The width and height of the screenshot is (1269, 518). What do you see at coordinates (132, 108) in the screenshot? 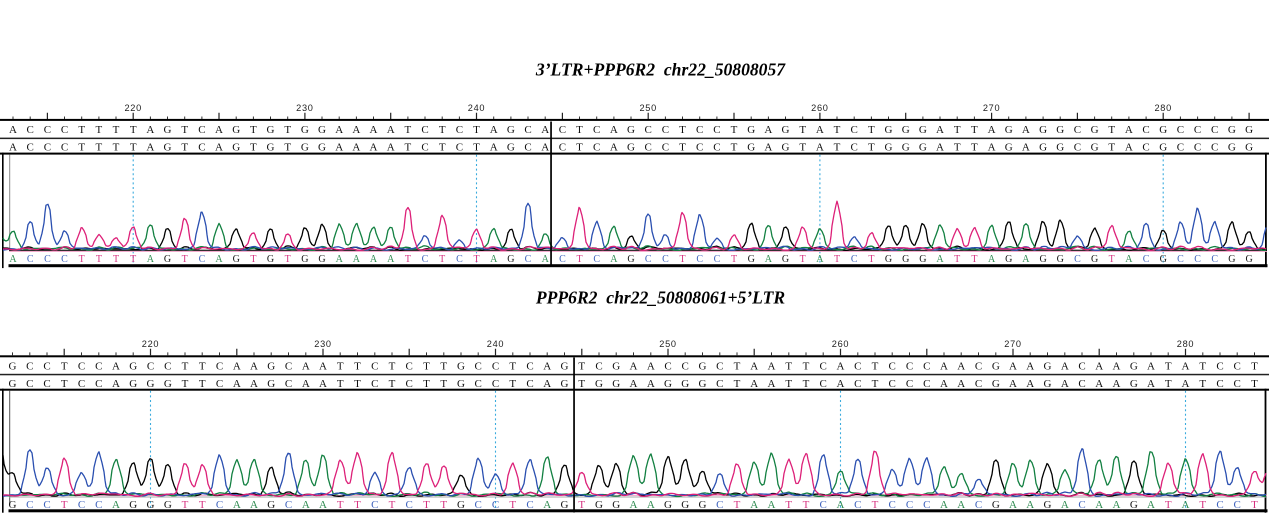
I see `svg-text: 220` at bounding box center [132, 108].